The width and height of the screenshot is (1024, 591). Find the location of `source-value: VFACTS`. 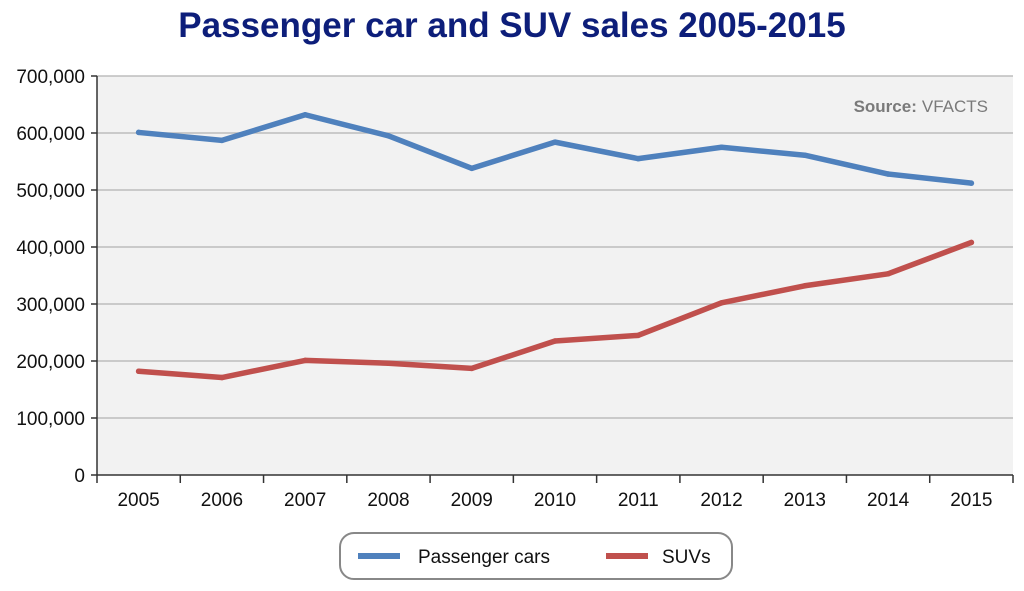

source-value: VFACTS is located at coordinates (955, 106).